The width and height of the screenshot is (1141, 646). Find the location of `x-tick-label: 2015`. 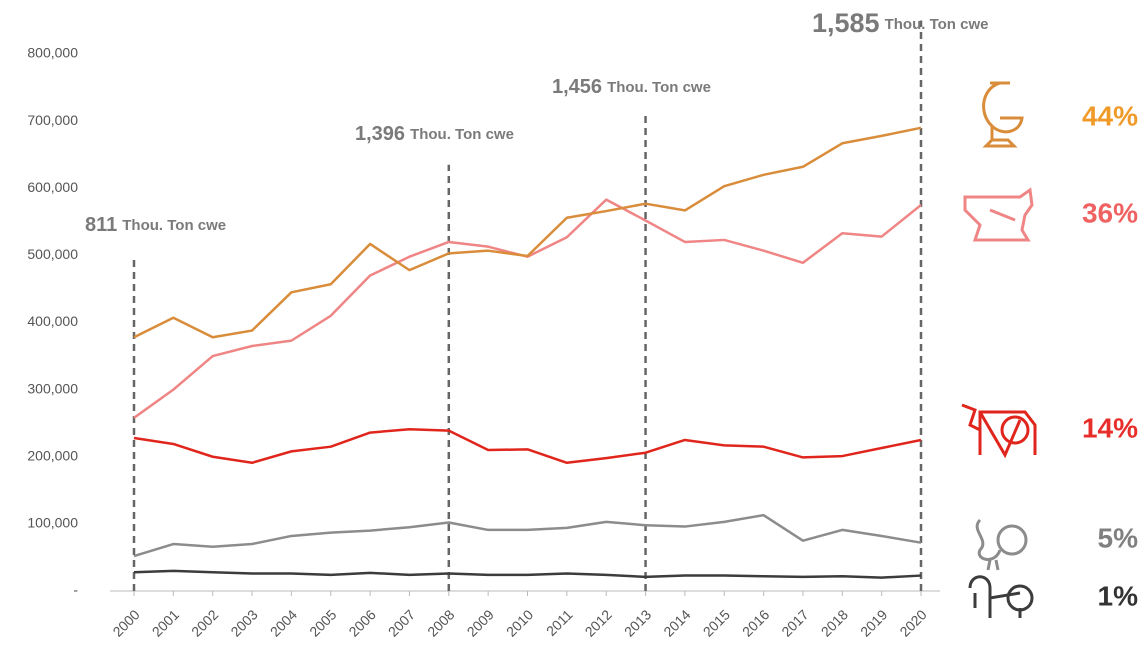

x-tick-label: 2015 is located at coordinates (716, 622).